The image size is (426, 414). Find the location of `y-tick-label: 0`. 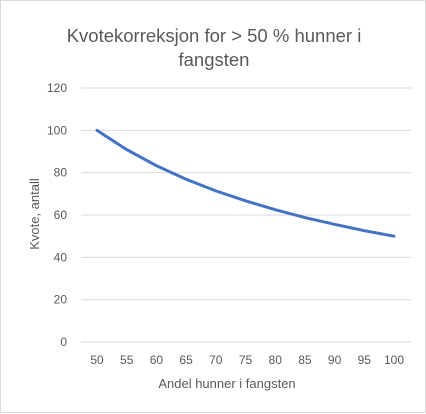

y-tick-label: 0 is located at coordinates (63, 342).